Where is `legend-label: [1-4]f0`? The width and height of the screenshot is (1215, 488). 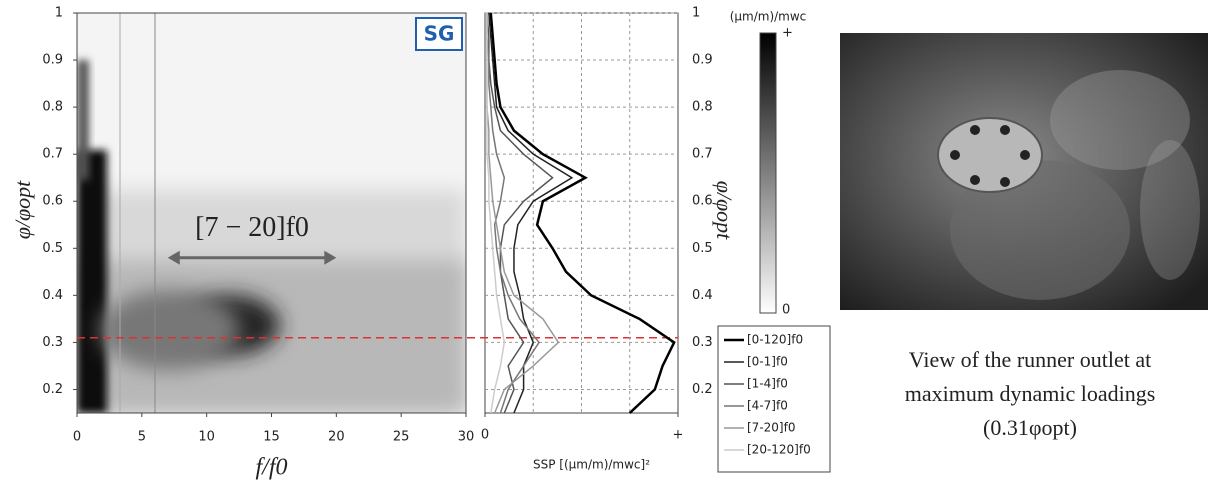 legend-label: [1-4]f0 is located at coordinates (767, 384).